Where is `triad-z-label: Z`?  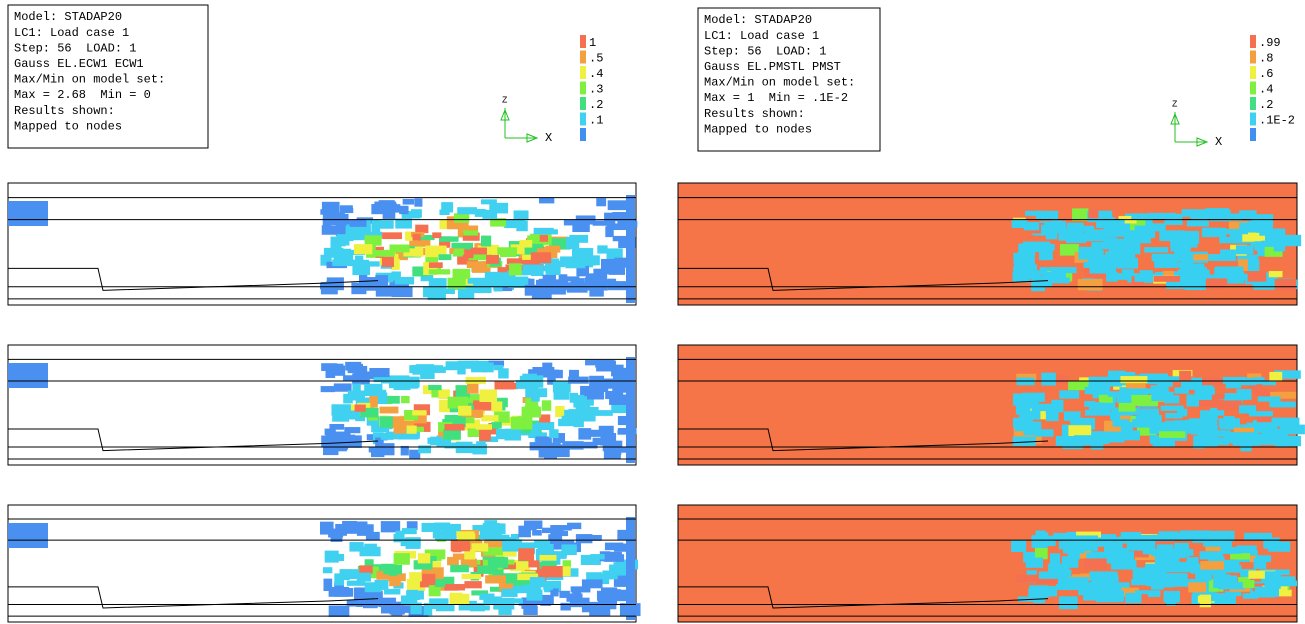 triad-z-label: Z is located at coordinates (1175, 104).